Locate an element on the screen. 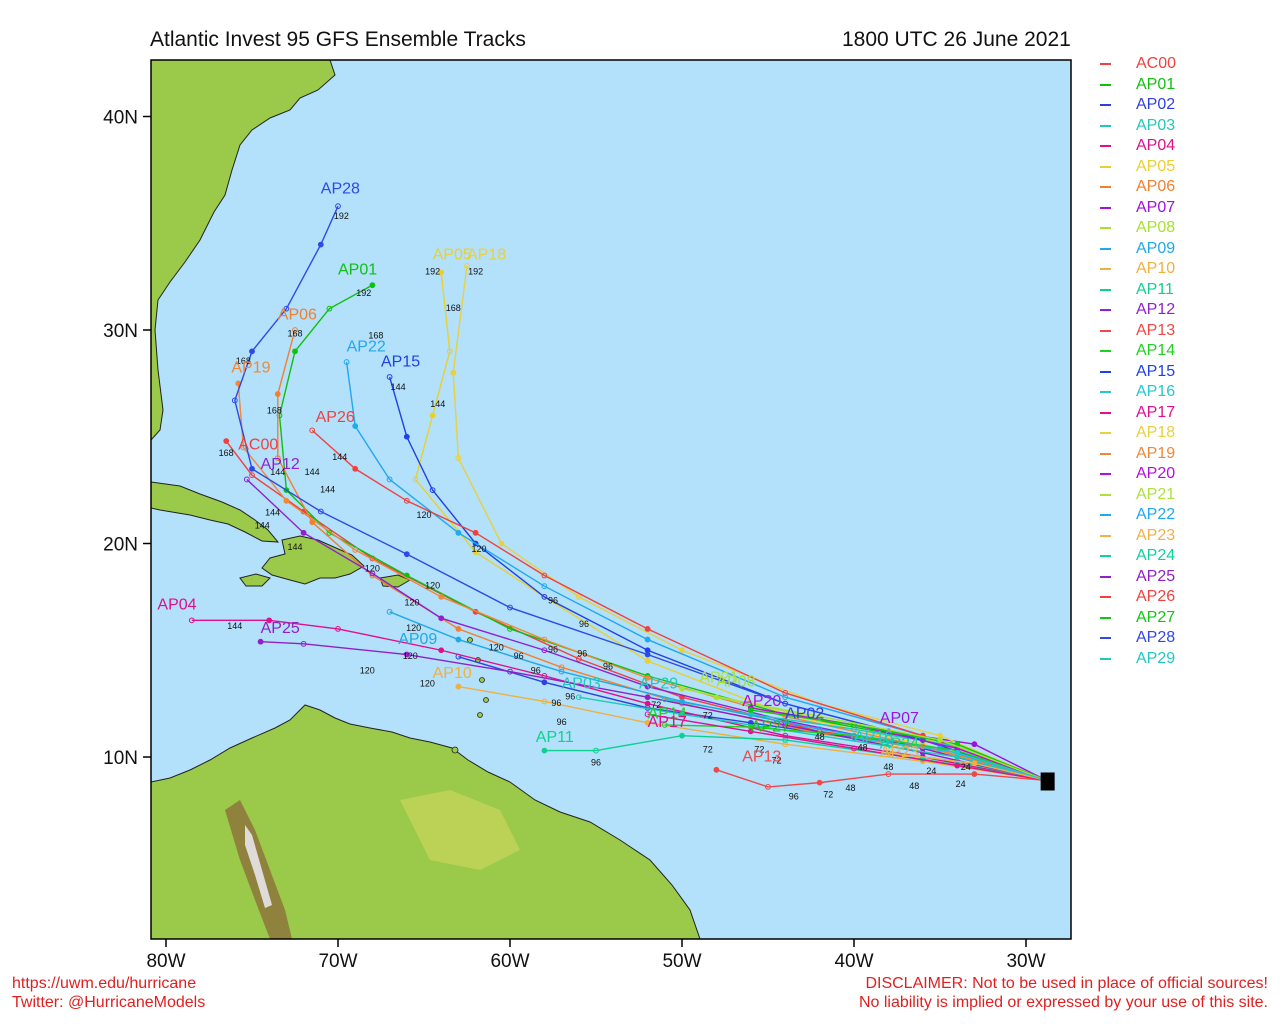 The width and height of the screenshot is (1280, 1024). lat-tick-label: 40N is located at coordinates (120, 118).